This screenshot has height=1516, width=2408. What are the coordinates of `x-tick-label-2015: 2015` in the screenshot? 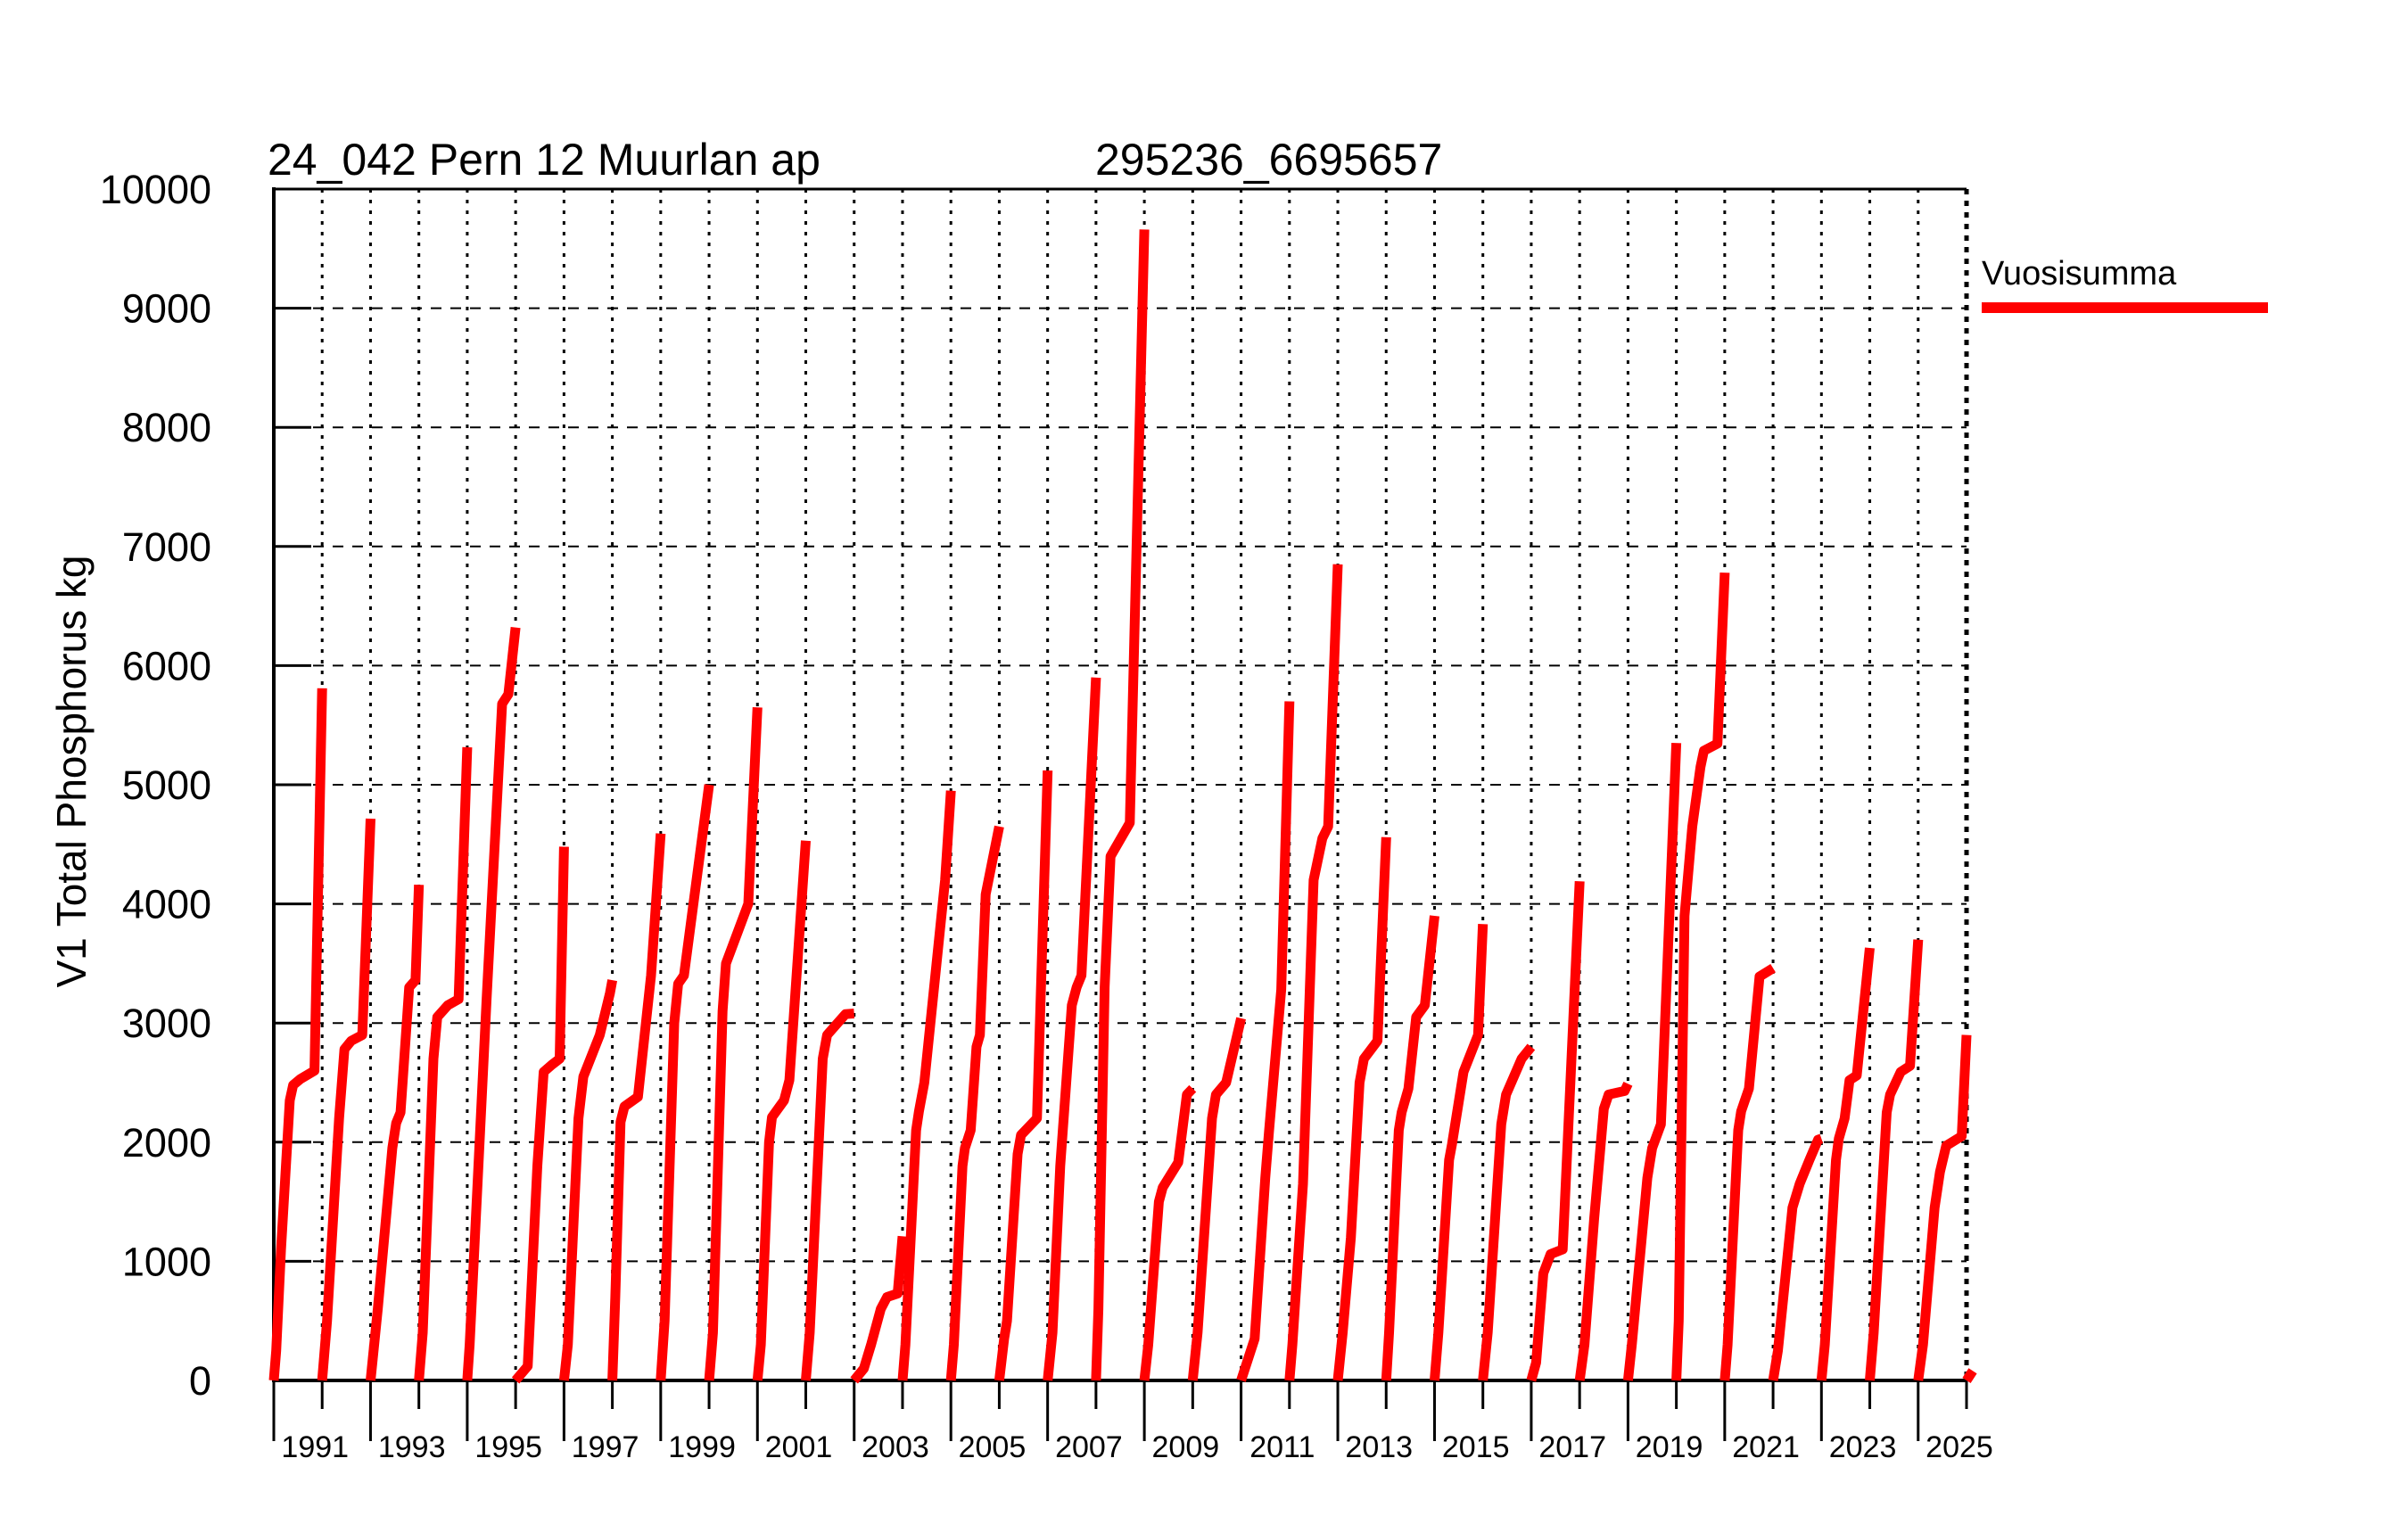 It's located at (1476, 1447).